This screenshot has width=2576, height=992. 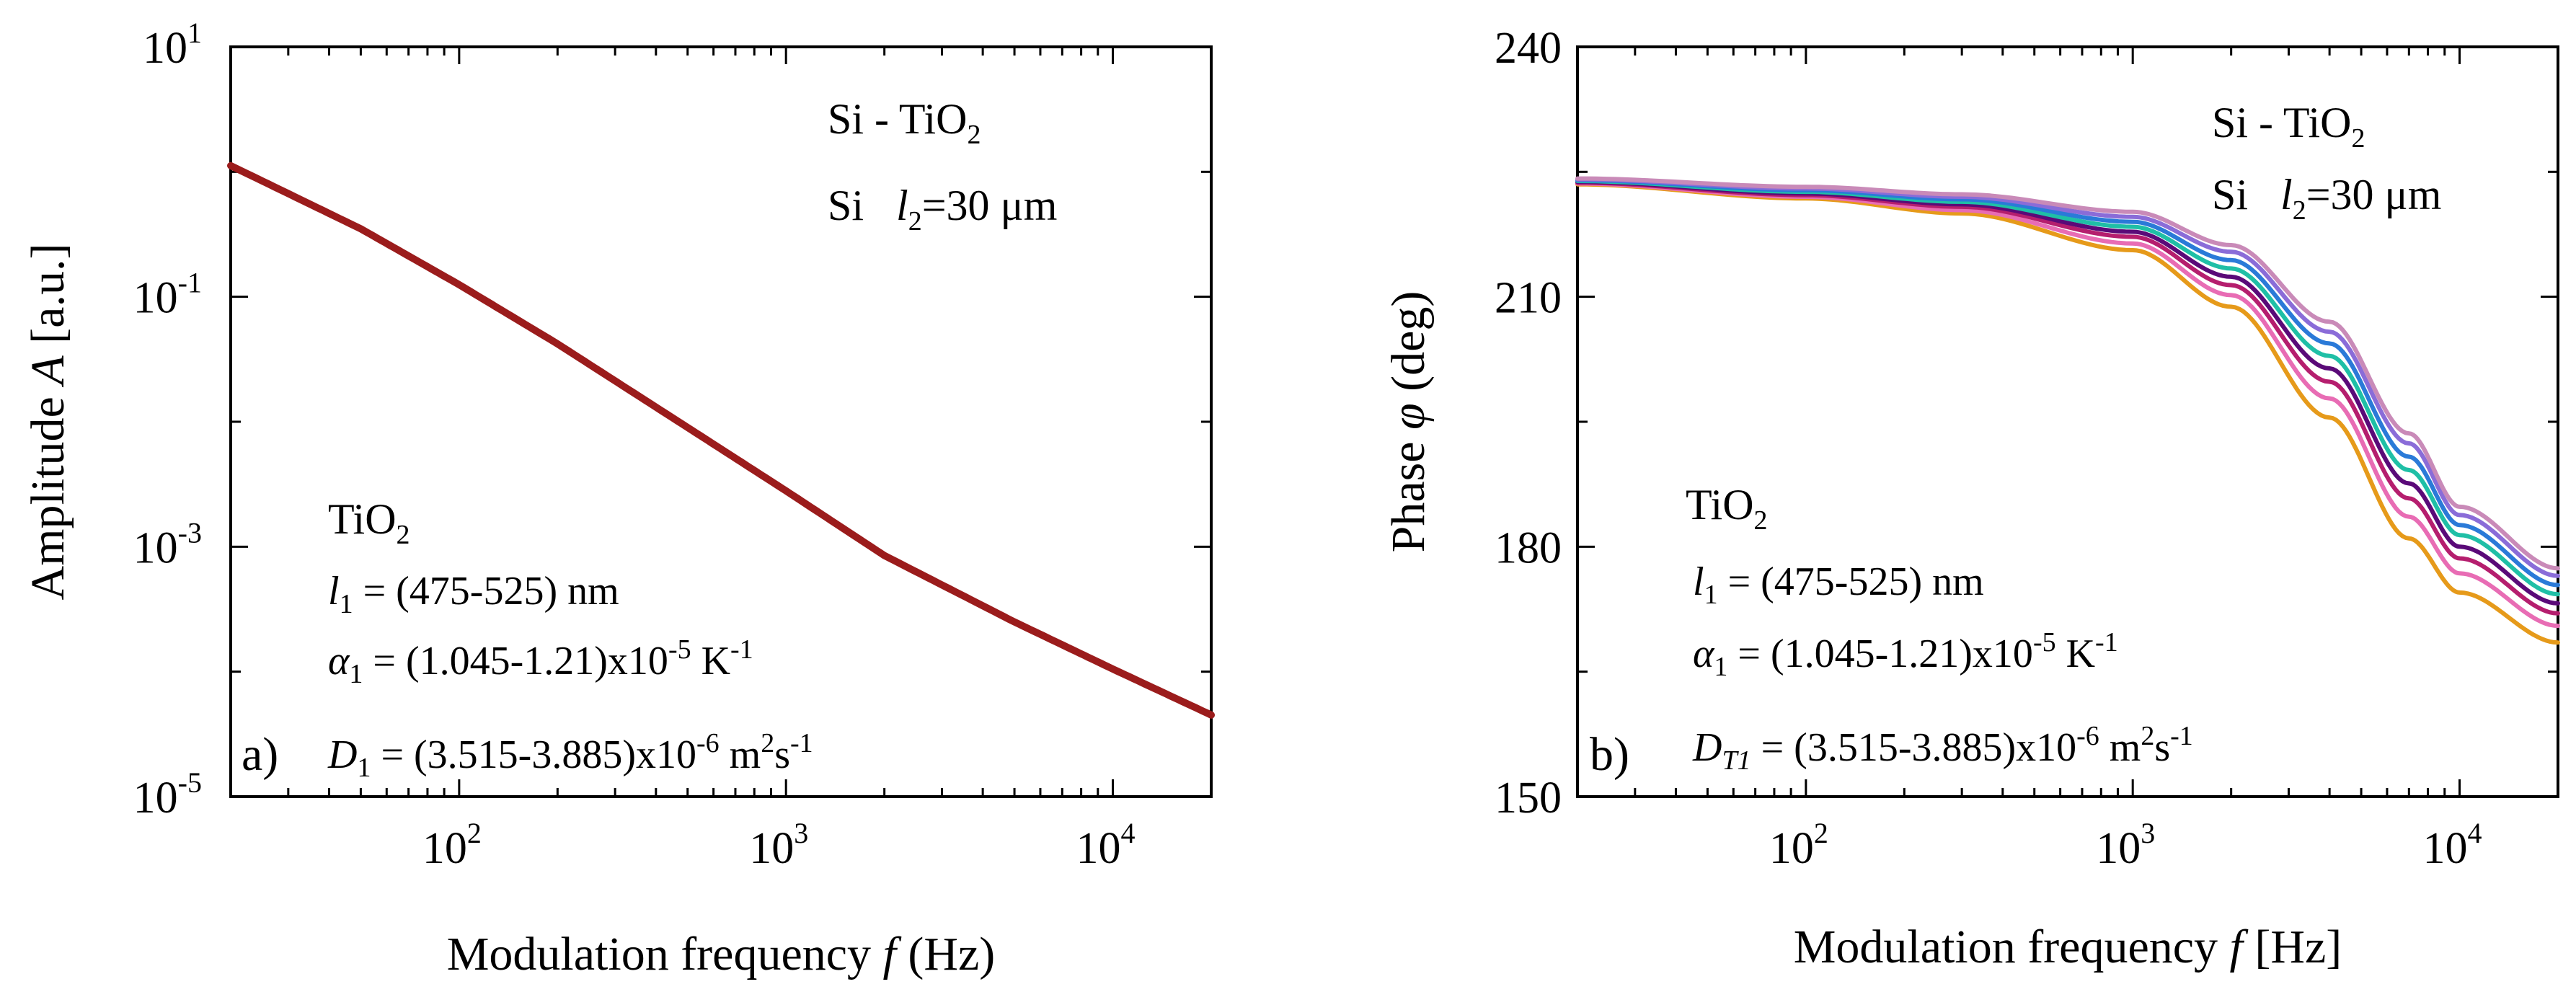 What do you see at coordinates (1408, 422) in the screenshot?
I see `panel-b-y-axis-title: Phase φ (deg)` at bounding box center [1408, 422].